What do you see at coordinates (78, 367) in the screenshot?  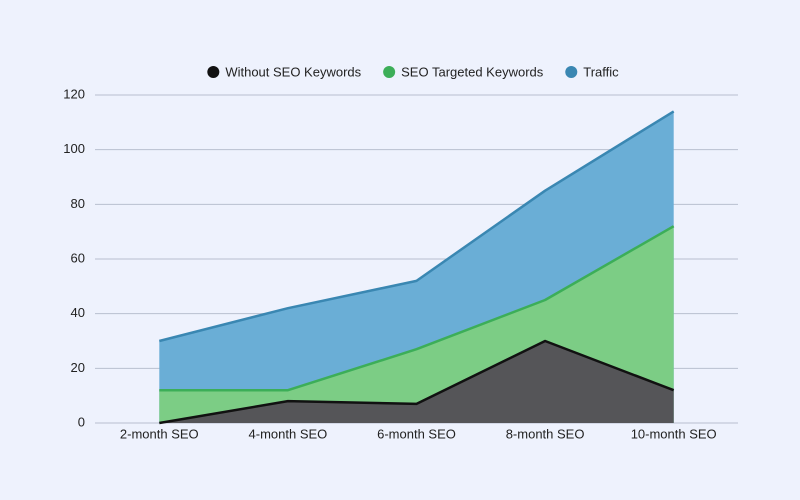 I see `y-tick-label: 20` at bounding box center [78, 367].